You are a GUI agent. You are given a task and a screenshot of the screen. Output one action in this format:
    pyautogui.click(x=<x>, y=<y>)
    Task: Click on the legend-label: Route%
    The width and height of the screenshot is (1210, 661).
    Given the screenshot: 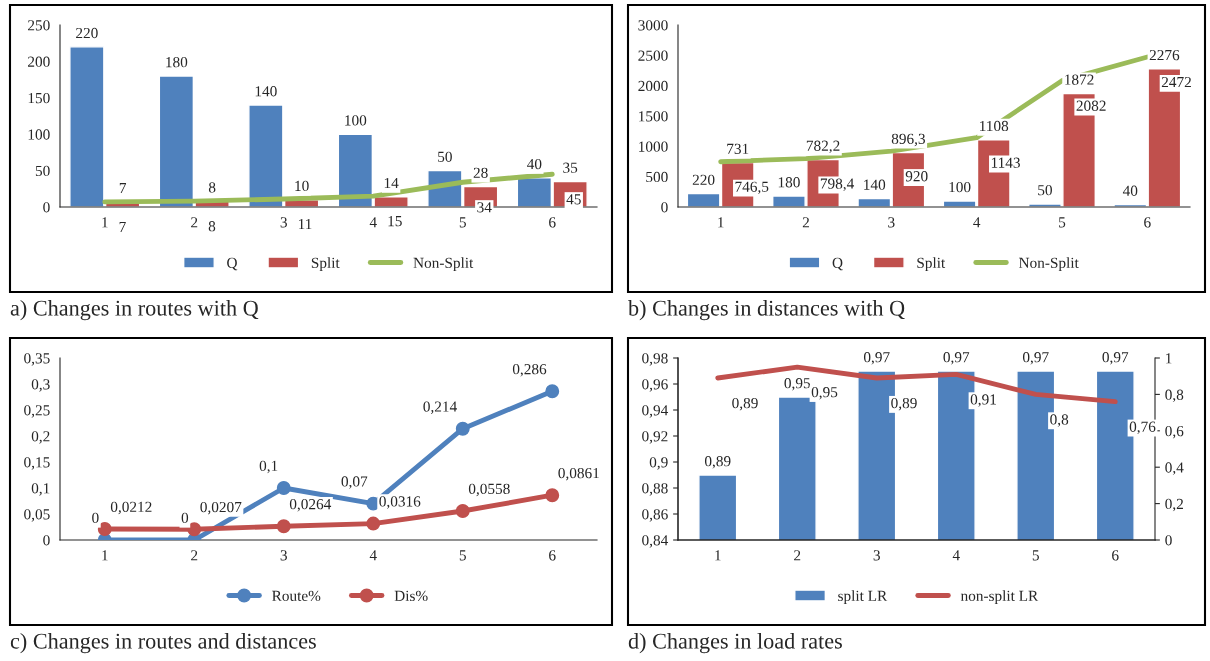 What is the action you would take?
    pyautogui.click(x=296, y=596)
    